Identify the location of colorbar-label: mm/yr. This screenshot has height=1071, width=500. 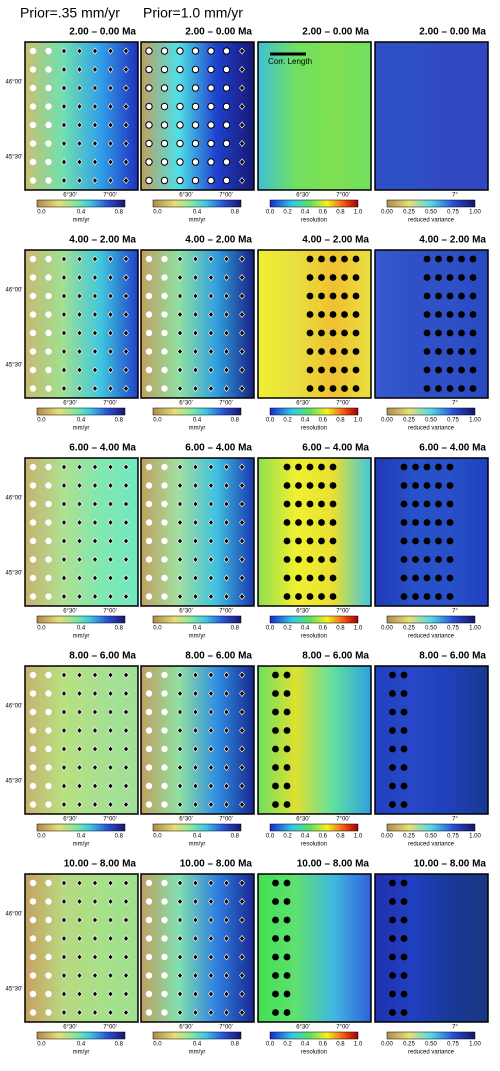
(81, 221).